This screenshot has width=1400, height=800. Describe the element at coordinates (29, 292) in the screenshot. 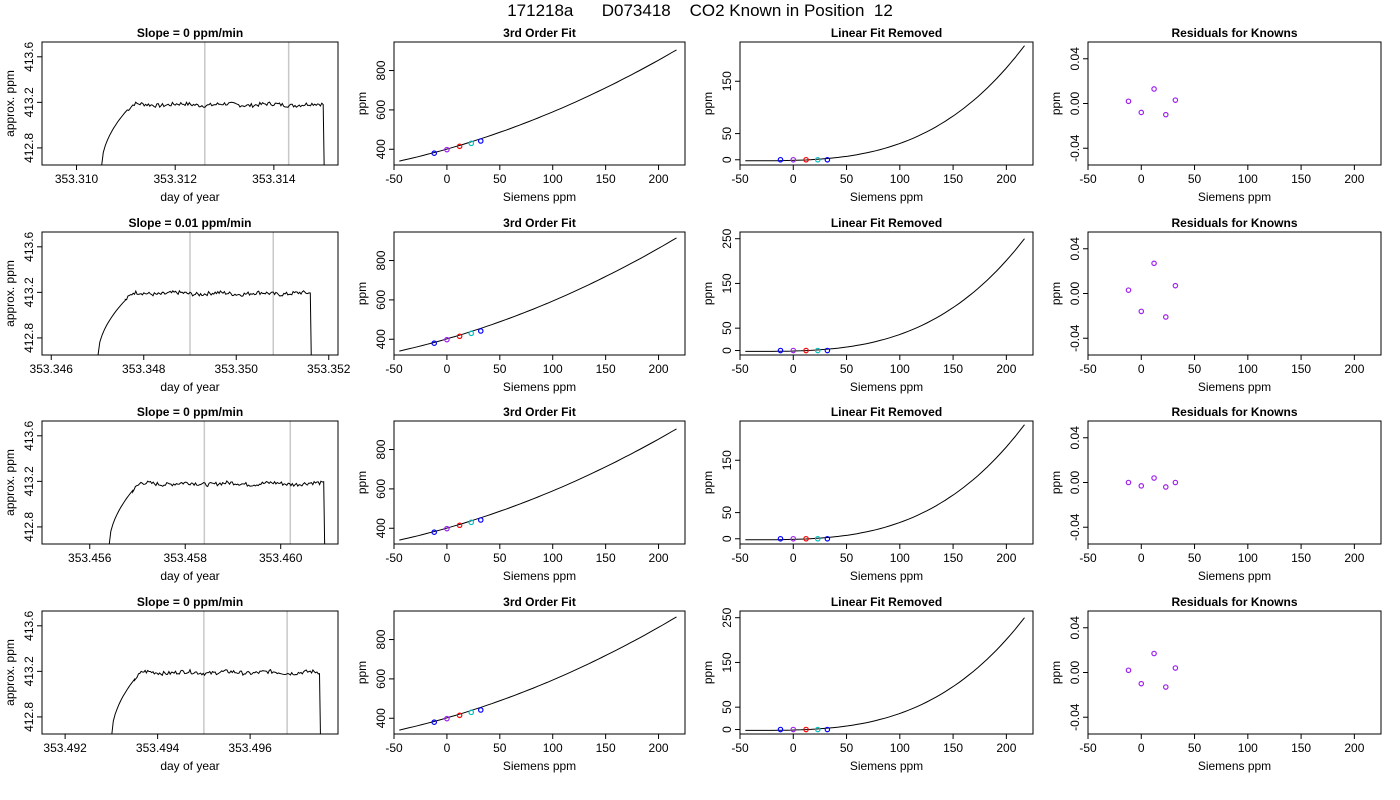

I see `y-tick-label: 413.2` at that location.